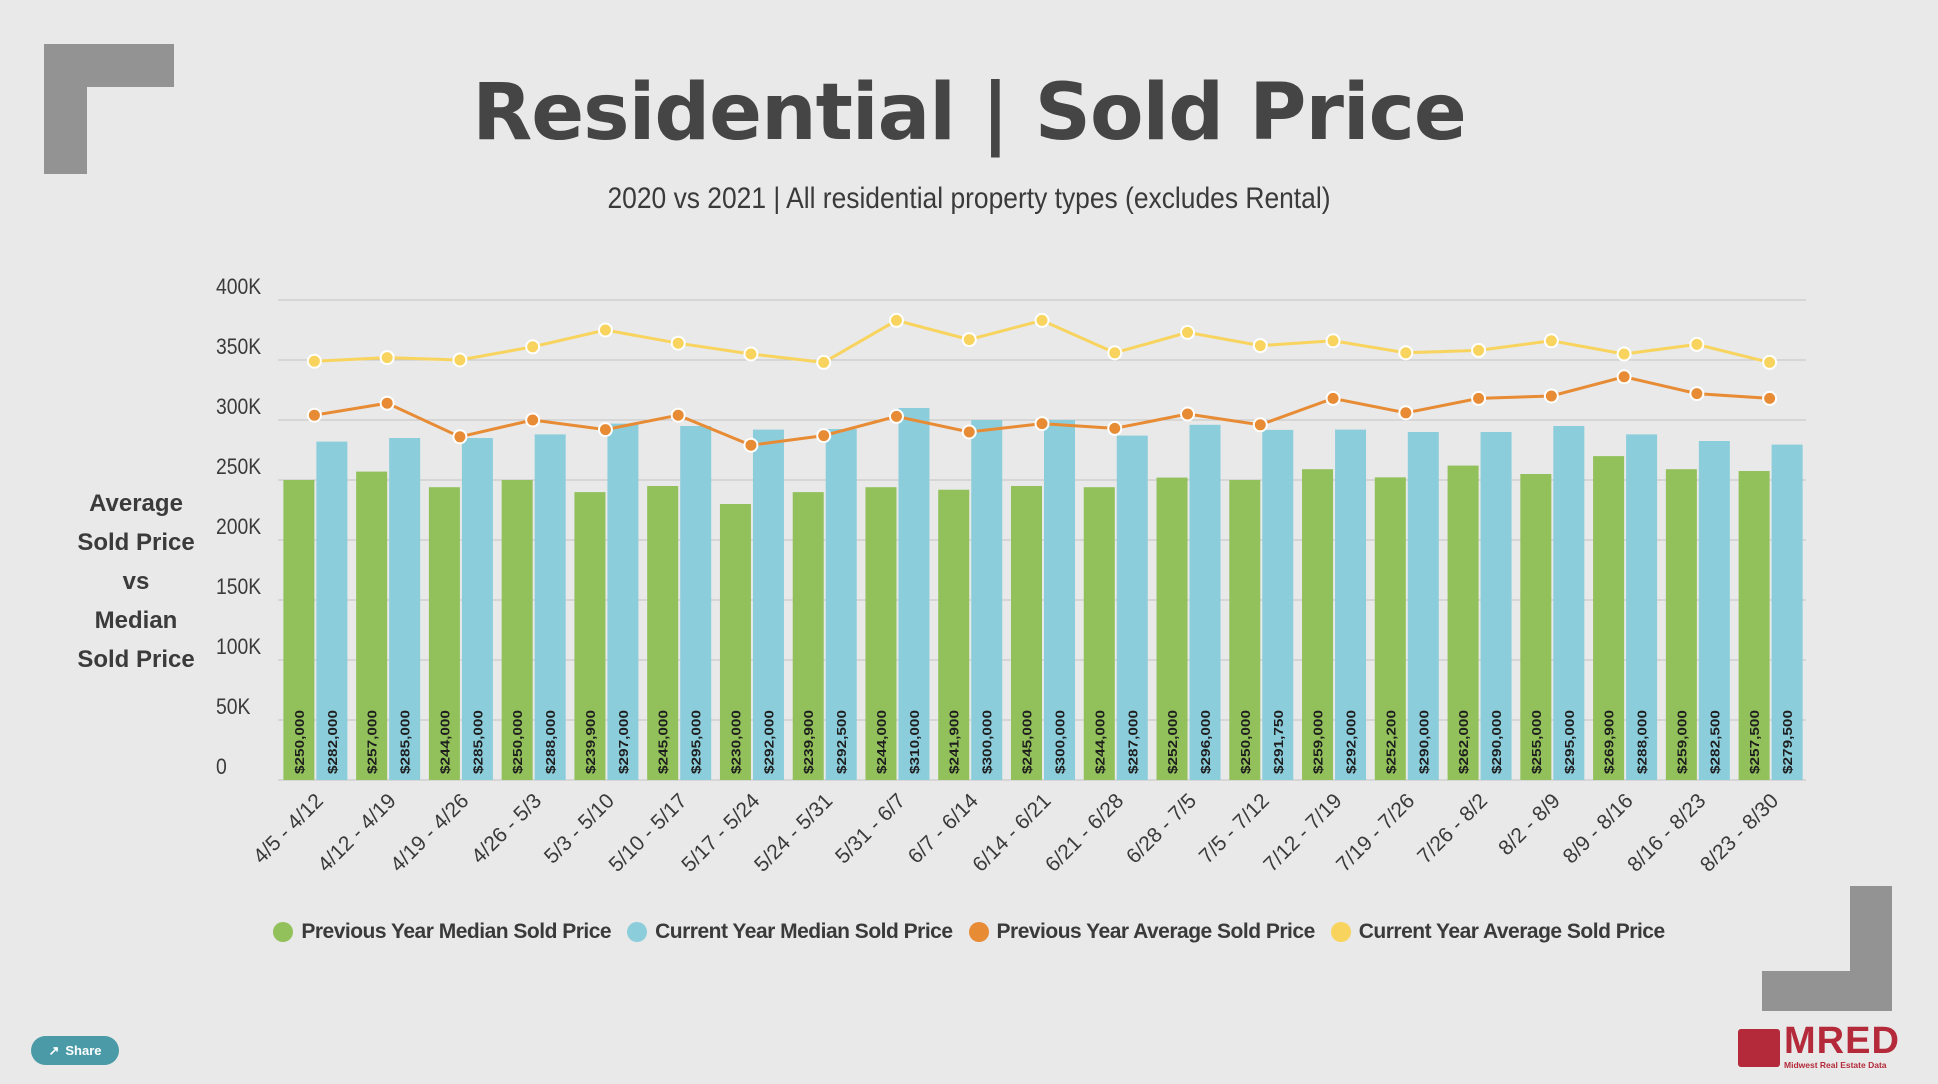  I want to click on y-tick-label: 50K, so click(233, 707).